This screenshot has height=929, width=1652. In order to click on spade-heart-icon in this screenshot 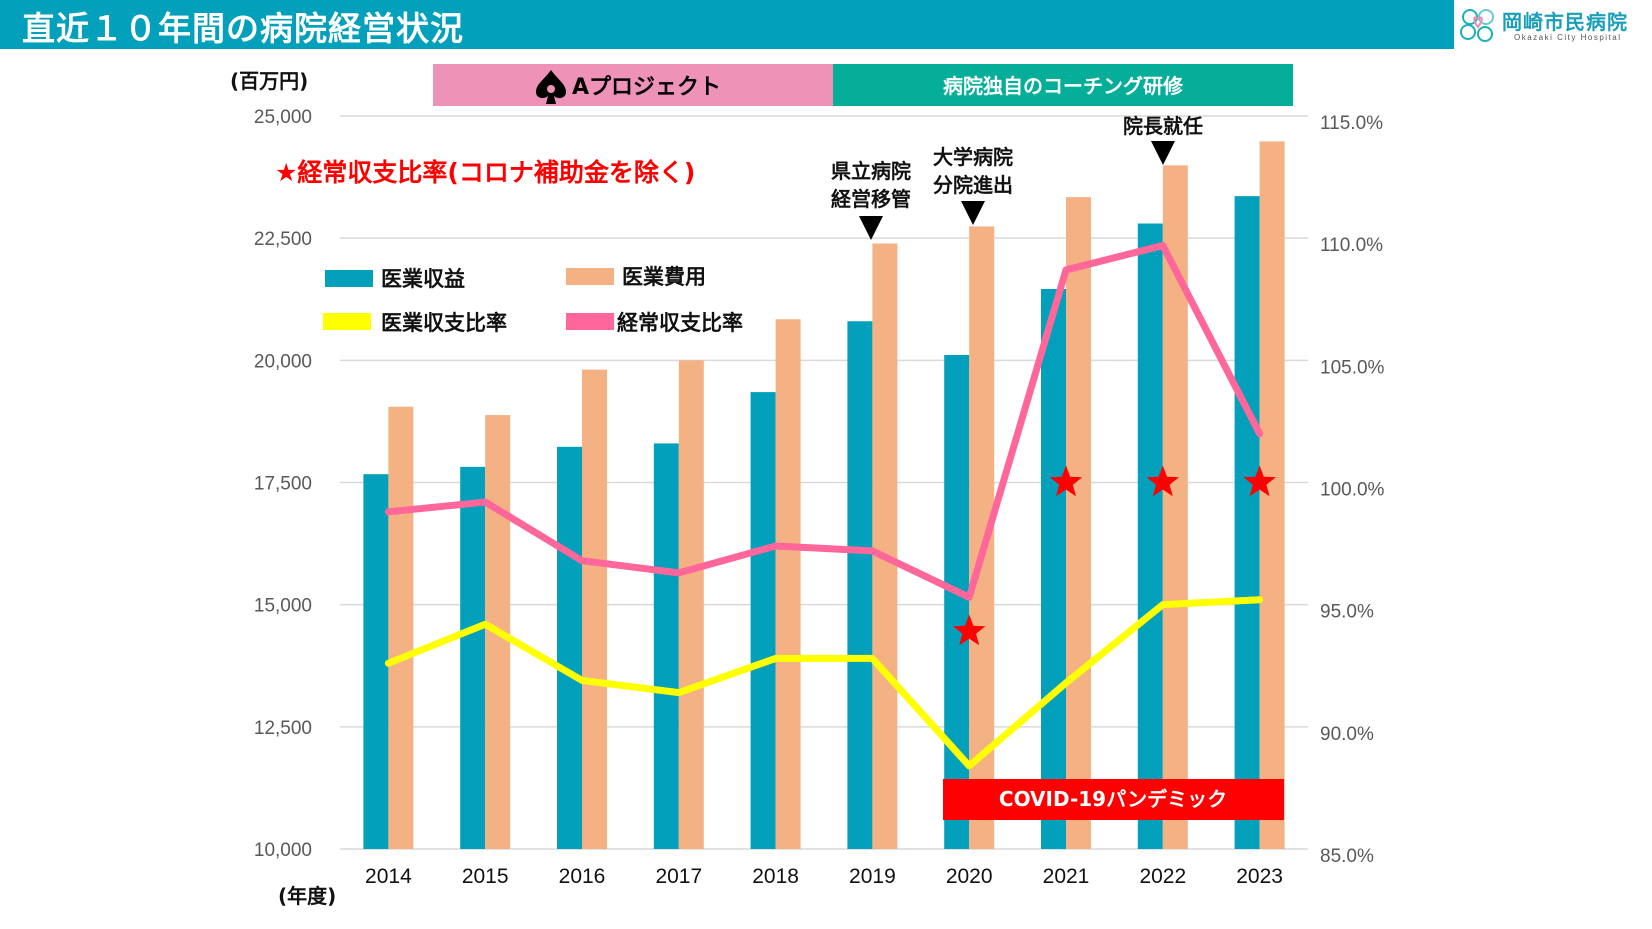, I will do `click(551, 89)`.